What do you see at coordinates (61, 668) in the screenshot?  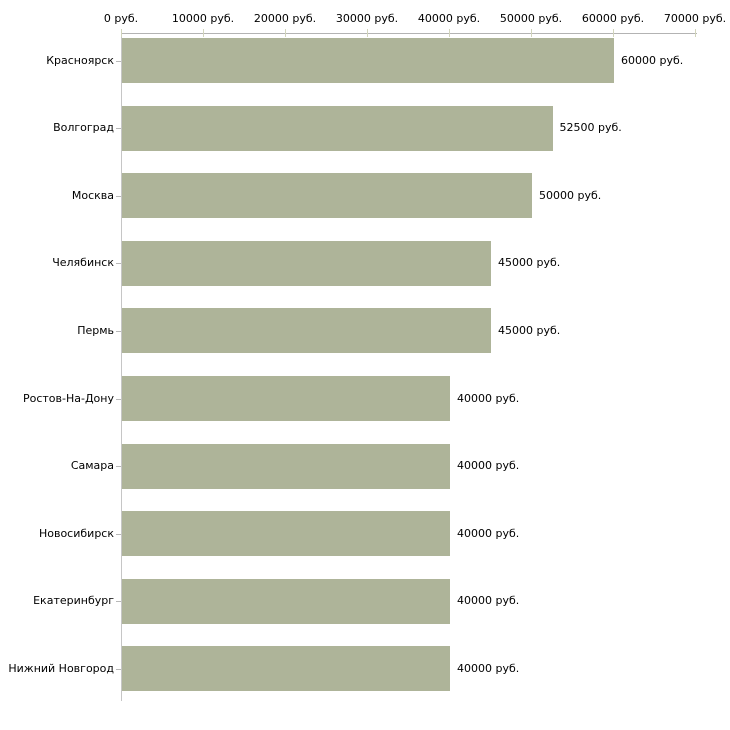 I see `category-label: Нижний Новгород` at bounding box center [61, 668].